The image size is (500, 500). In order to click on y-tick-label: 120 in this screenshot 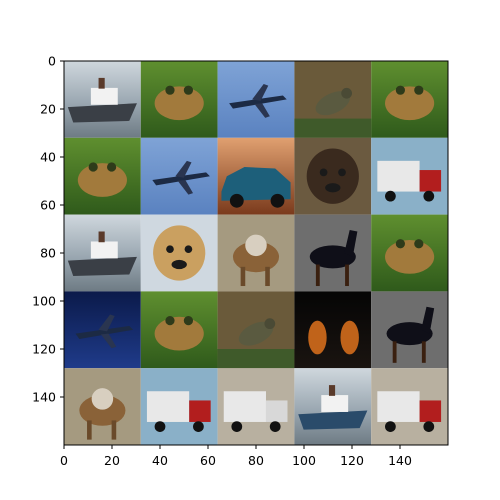, I will do `click(44, 349)`.